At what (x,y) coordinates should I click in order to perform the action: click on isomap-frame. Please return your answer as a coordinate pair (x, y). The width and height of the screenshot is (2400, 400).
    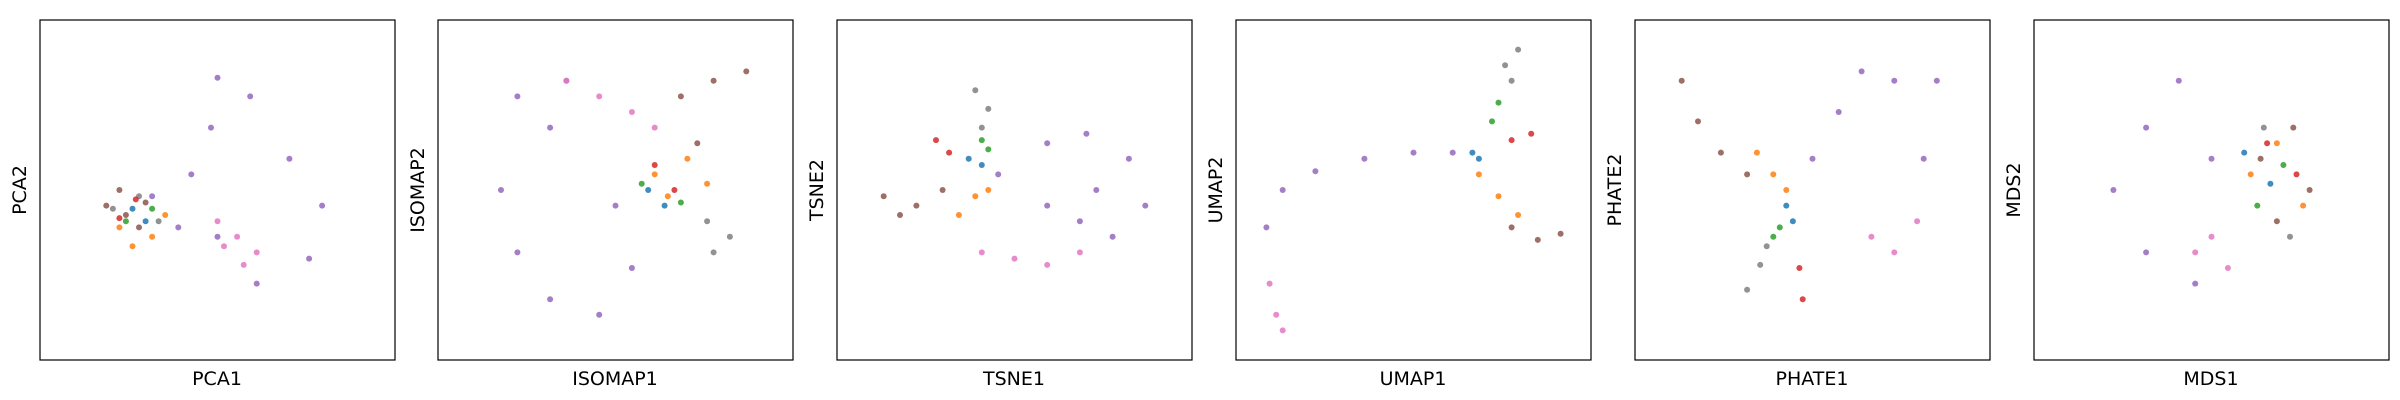
    Looking at the image, I should click on (615, 190).